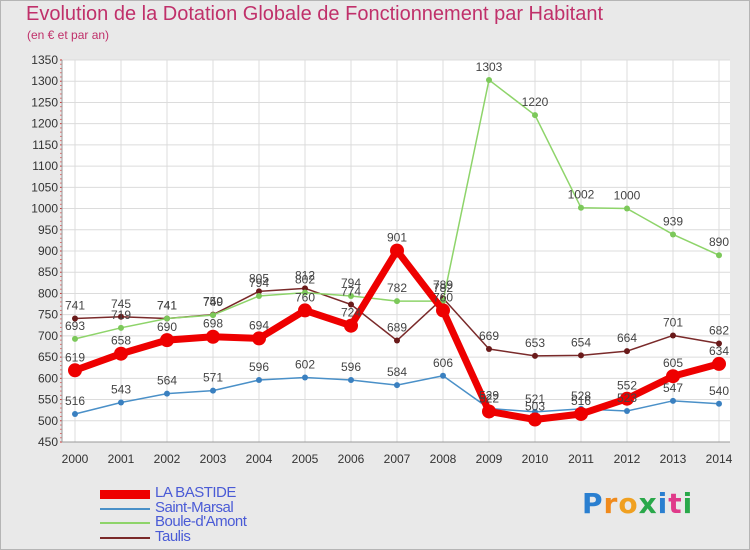 This screenshot has width=750, height=550. I want to click on data-label: 719, so click(121, 315).